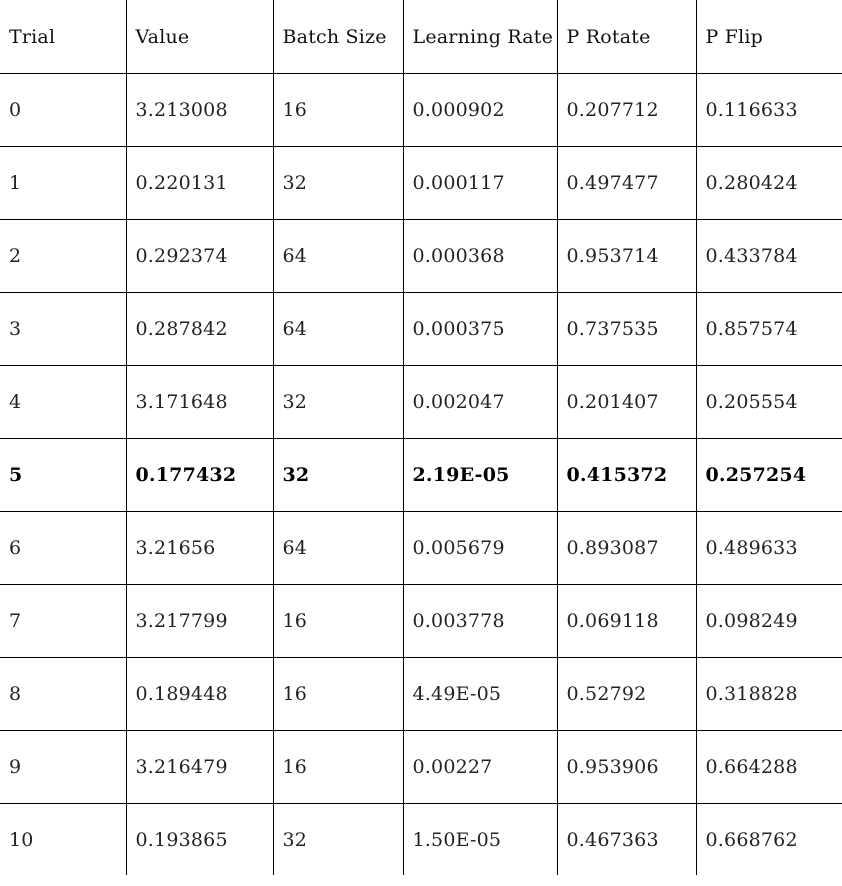 This screenshot has width=842, height=886. What do you see at coordinates (480, 767) in the screenshot?
I see `cell-learning-rate: 0.00227` at bounding box center [480, 767].